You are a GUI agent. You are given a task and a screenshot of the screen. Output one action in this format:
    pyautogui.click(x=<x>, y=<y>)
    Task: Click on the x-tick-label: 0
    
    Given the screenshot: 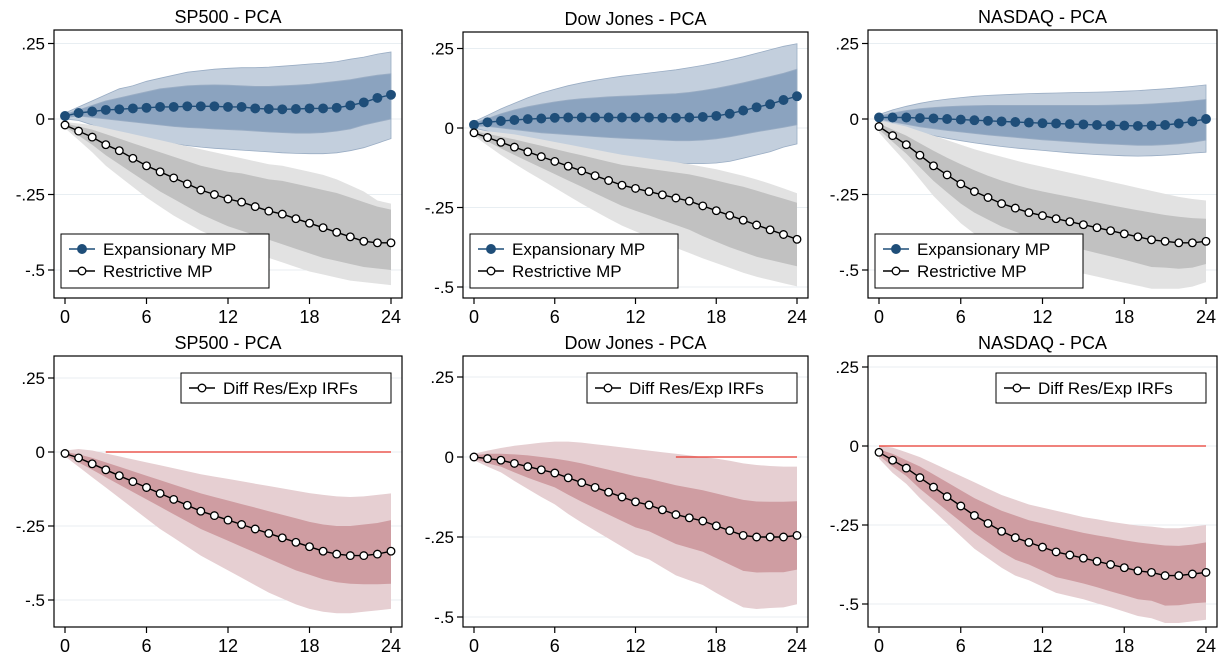 What is the action you would take?
    pyautogui.click(x=879, y=646)
    